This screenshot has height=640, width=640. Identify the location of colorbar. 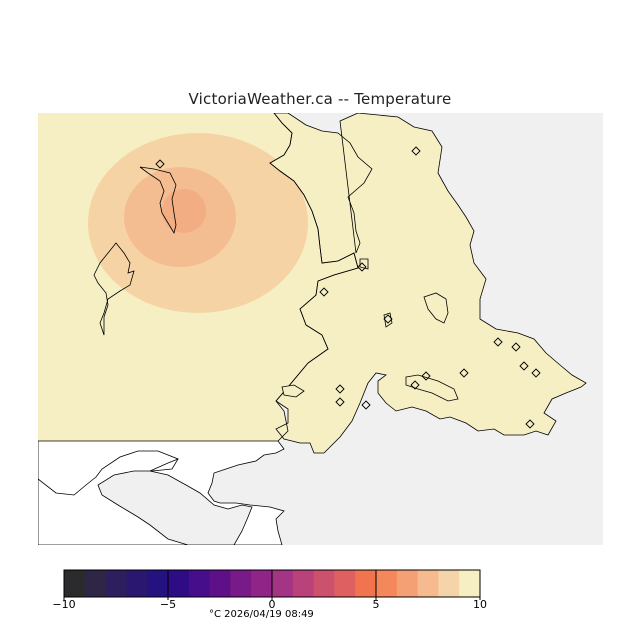
(272, 584).